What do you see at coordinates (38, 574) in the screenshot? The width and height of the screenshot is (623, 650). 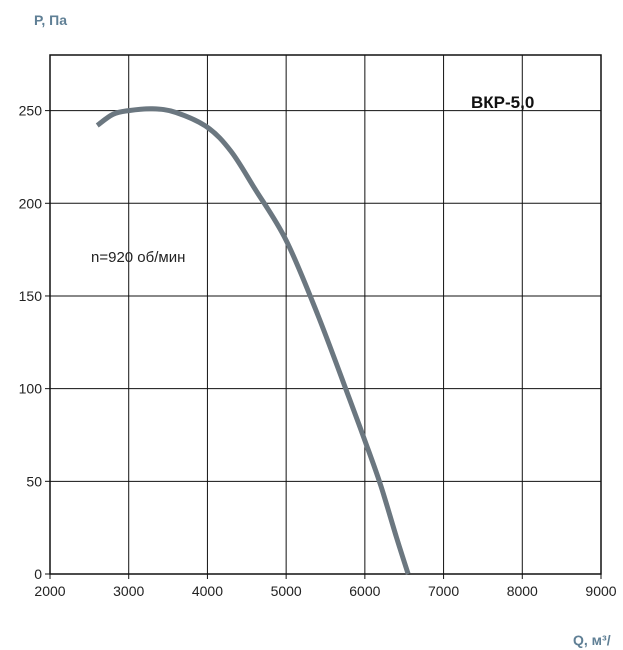 I see `y-tick-label-0: 0` at bounding box center [38, 574].